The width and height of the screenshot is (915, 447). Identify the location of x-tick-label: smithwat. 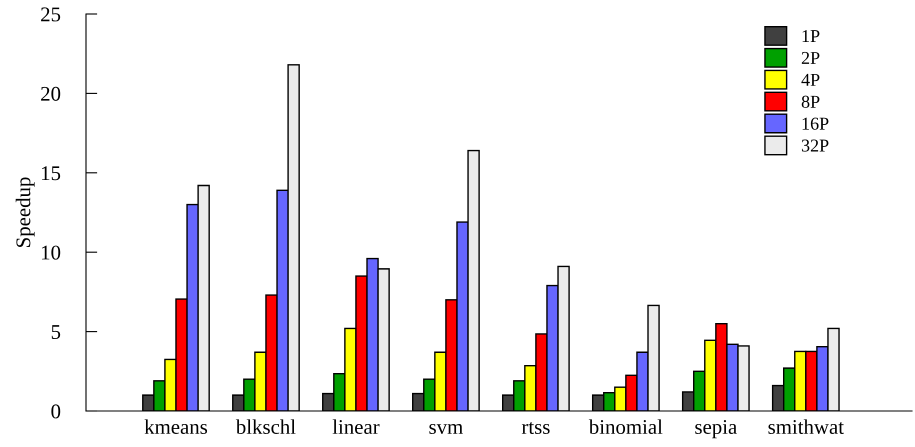
(806, 426).